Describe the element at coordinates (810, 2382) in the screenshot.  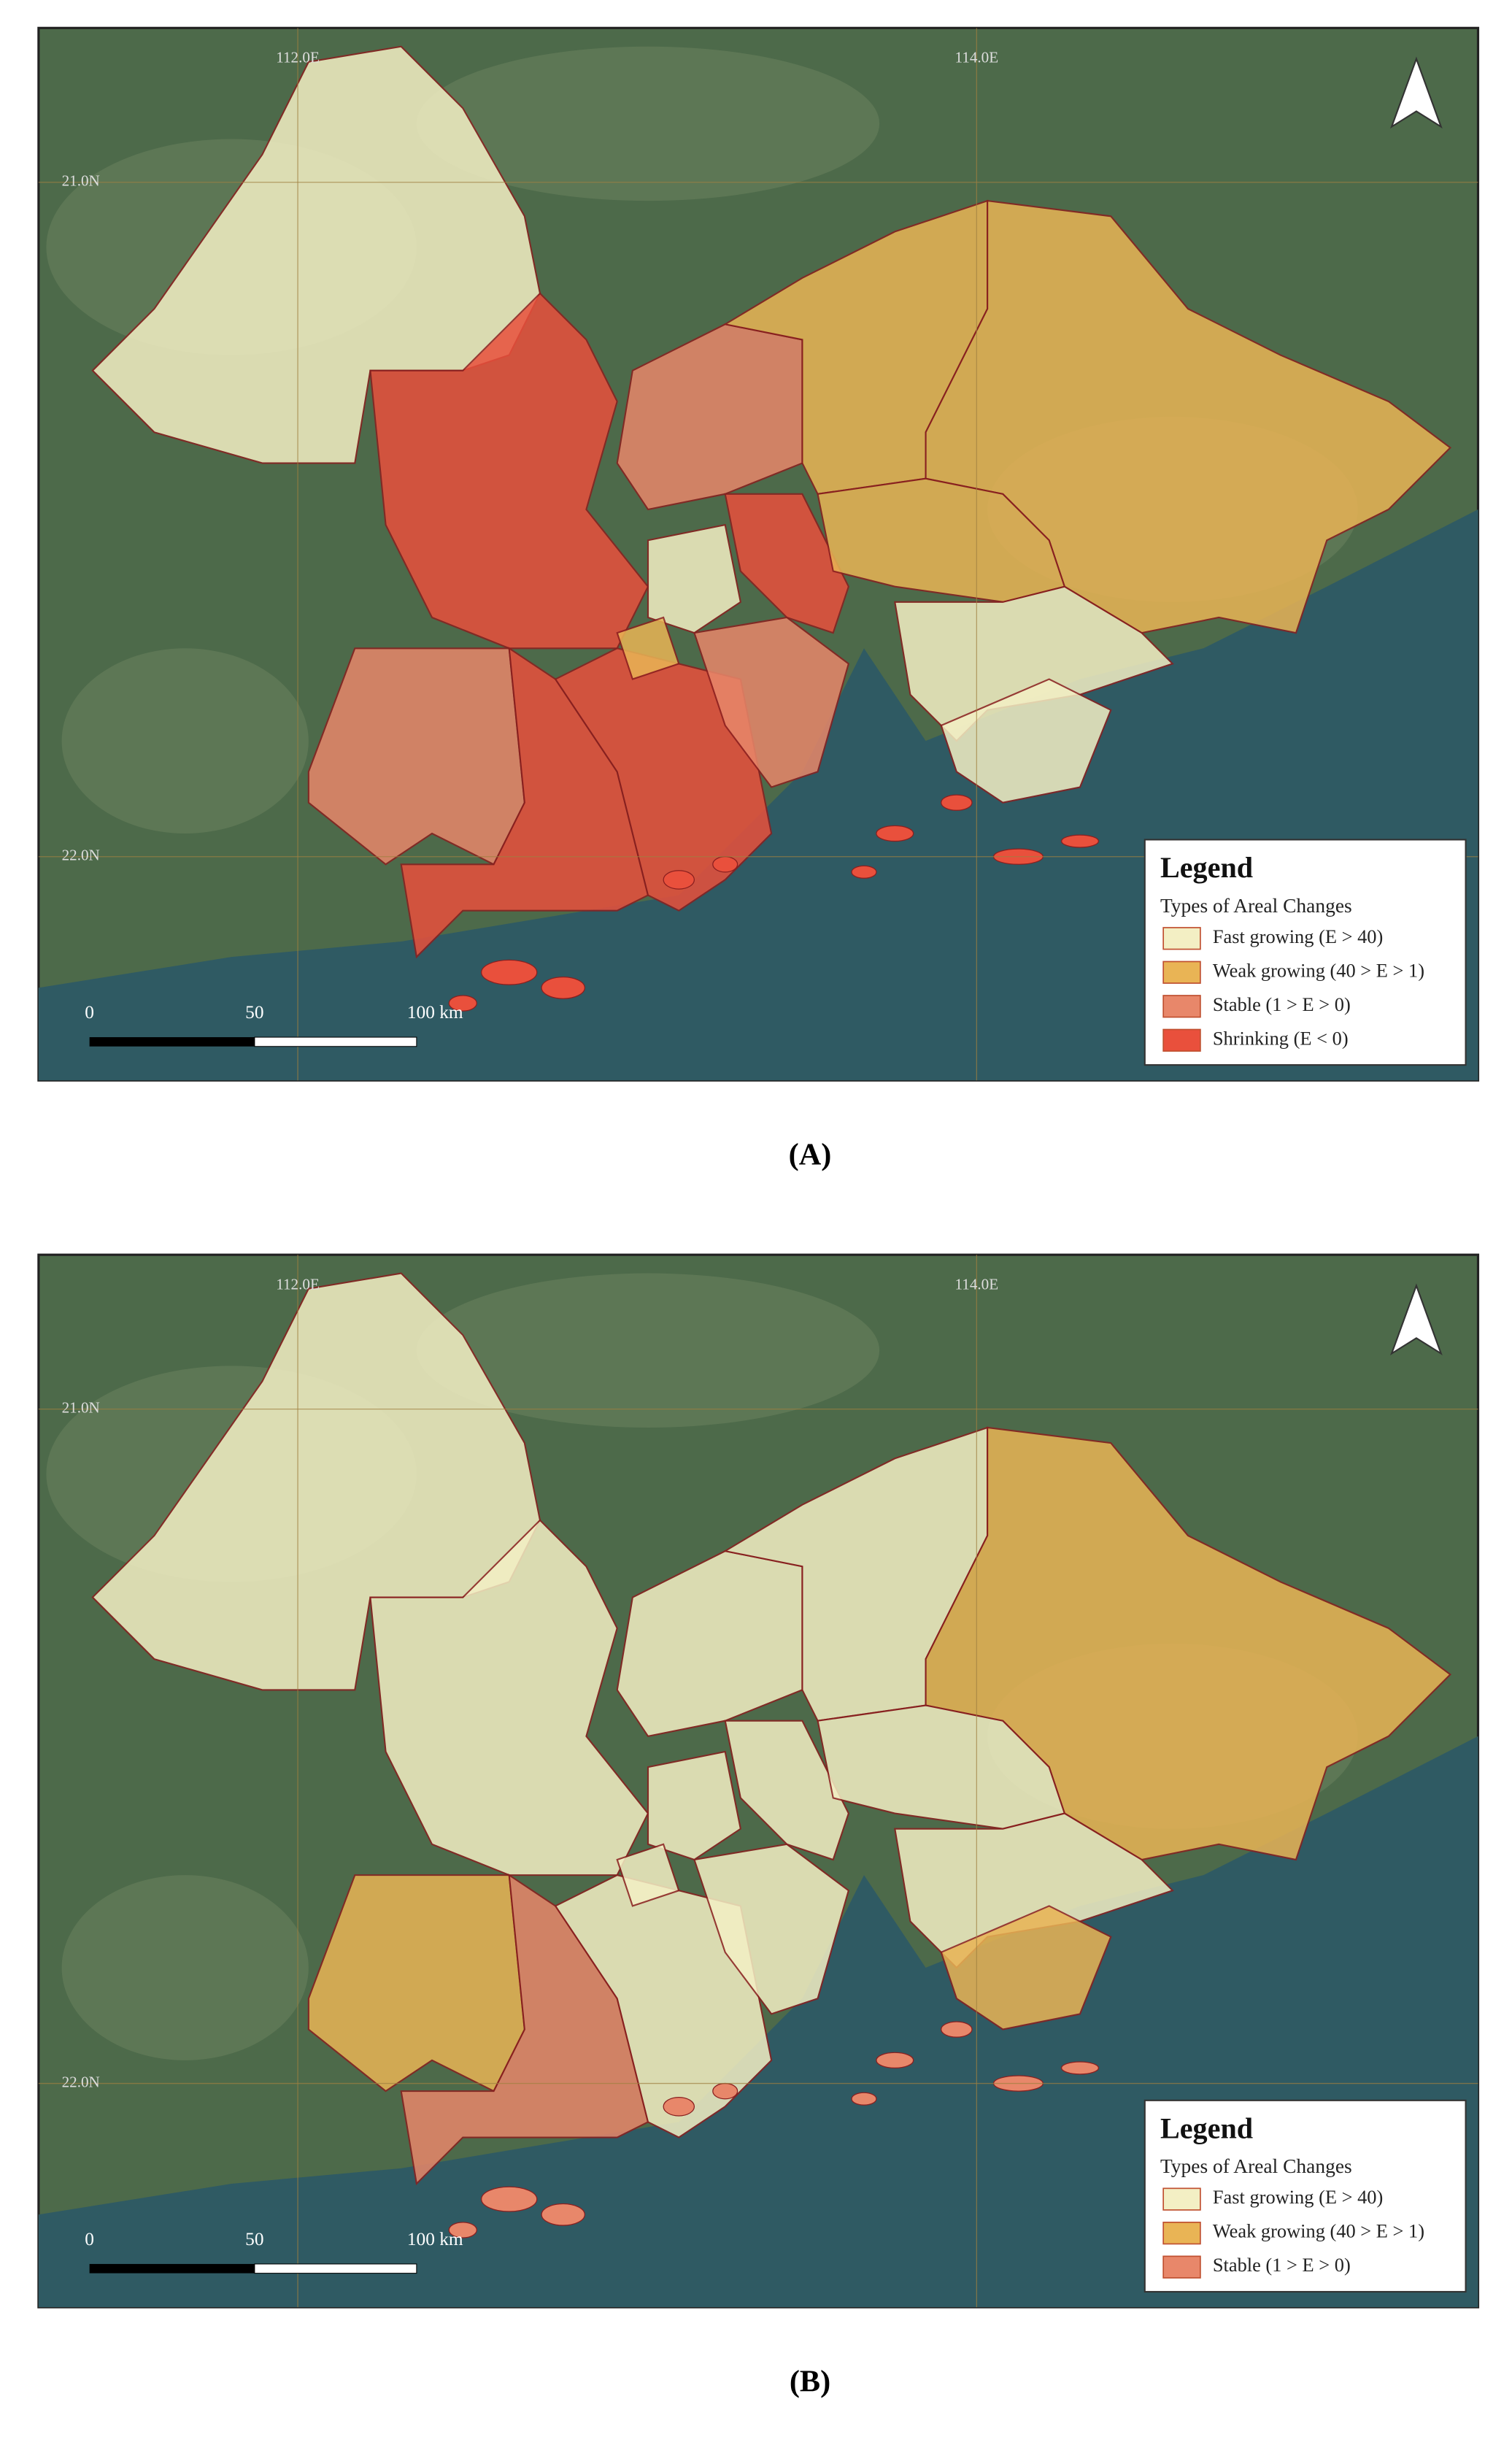
I see `panel-label: (B)` at that location.